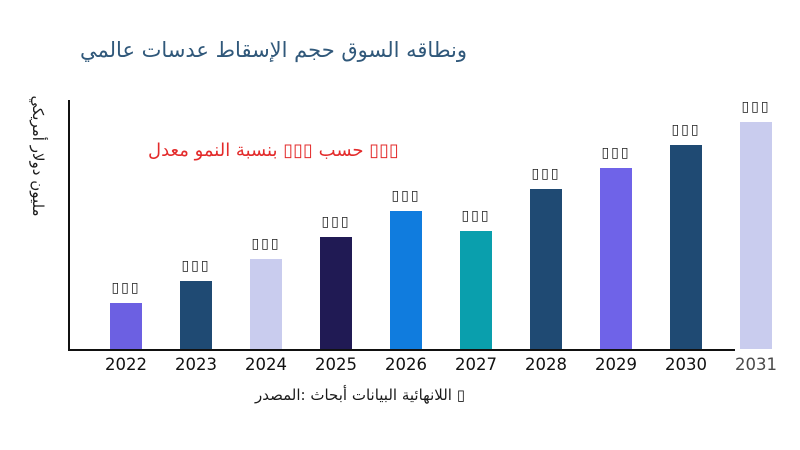 This screenshot has height=450, width=800. What do you see at coordinates (546, 364) in the screenshot?
I see `x-tick-label-2028: 2028` at bounding box center [546, 364].